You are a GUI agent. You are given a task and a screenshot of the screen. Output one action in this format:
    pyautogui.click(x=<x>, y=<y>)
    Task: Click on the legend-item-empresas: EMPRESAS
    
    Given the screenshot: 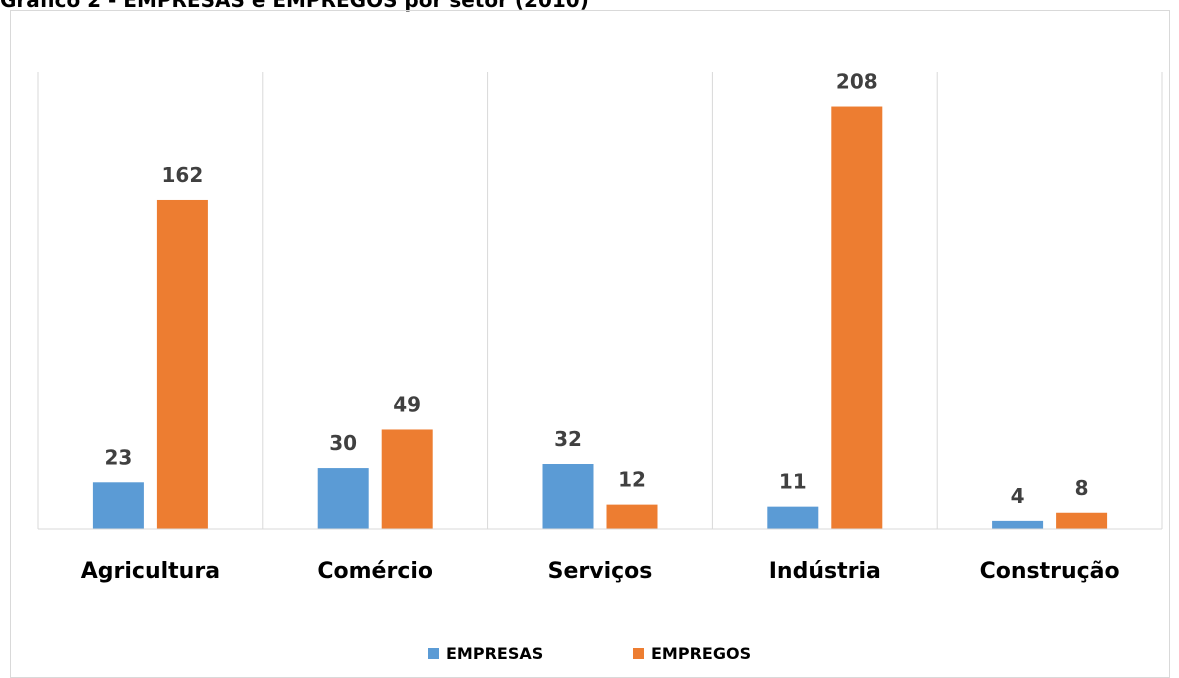 What is the action you would take?
    pyautogui.click(x=485, y=653)
    